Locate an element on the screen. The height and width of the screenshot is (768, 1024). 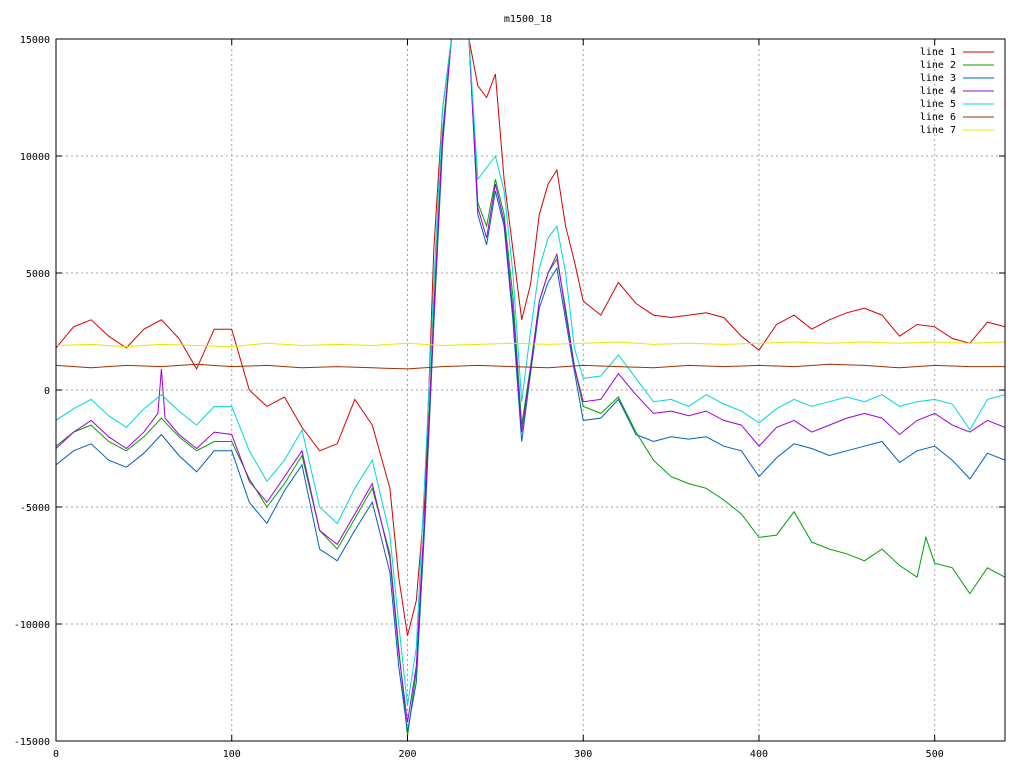
legend-label: line 6 is located at coordinates (938, 117).